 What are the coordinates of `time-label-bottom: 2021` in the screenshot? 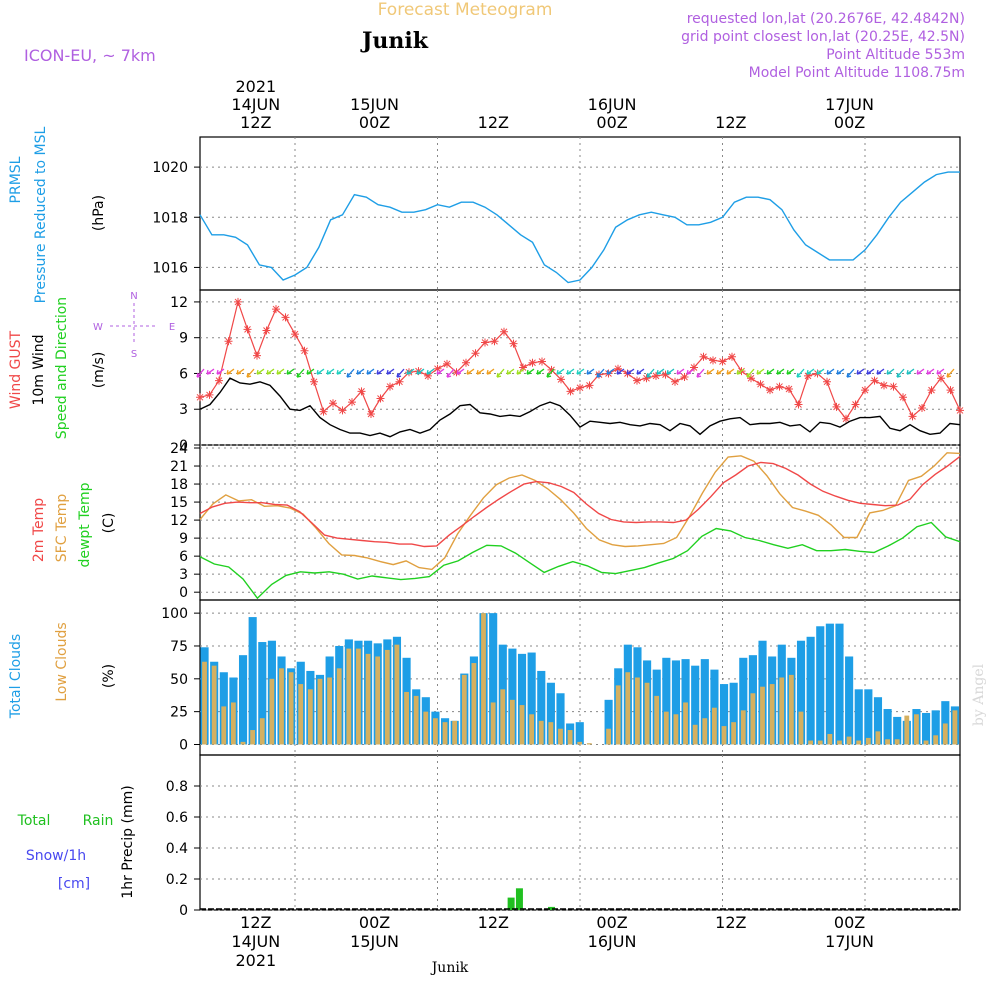 It's located at (255, 960).